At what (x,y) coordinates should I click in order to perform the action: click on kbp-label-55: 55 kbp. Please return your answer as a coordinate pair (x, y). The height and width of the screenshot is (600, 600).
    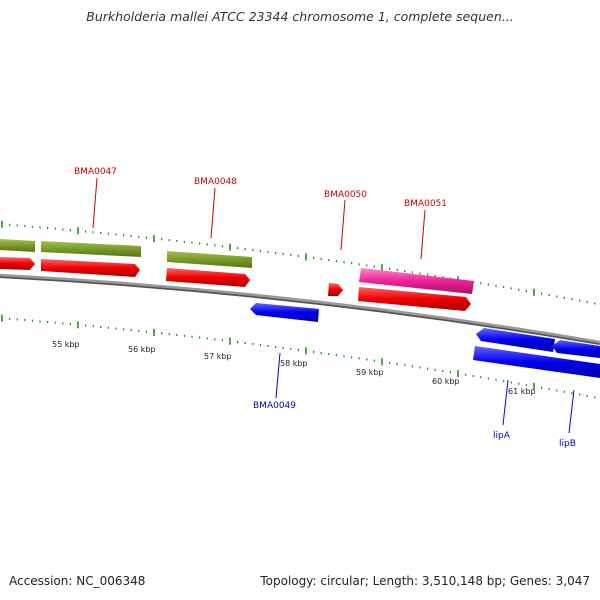
    Looking at the image, I should click on (66, 344).